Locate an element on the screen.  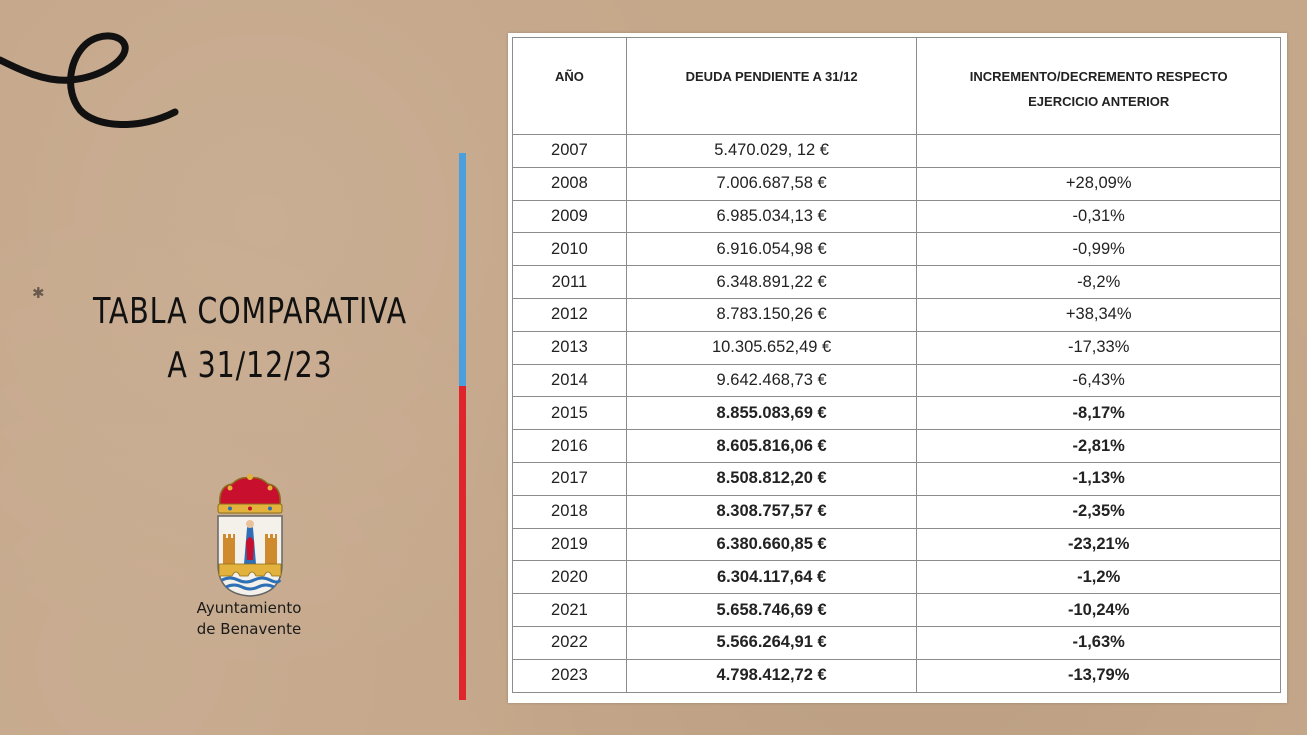
cell-change: -6,43% is located at coordinates (1098, 380).